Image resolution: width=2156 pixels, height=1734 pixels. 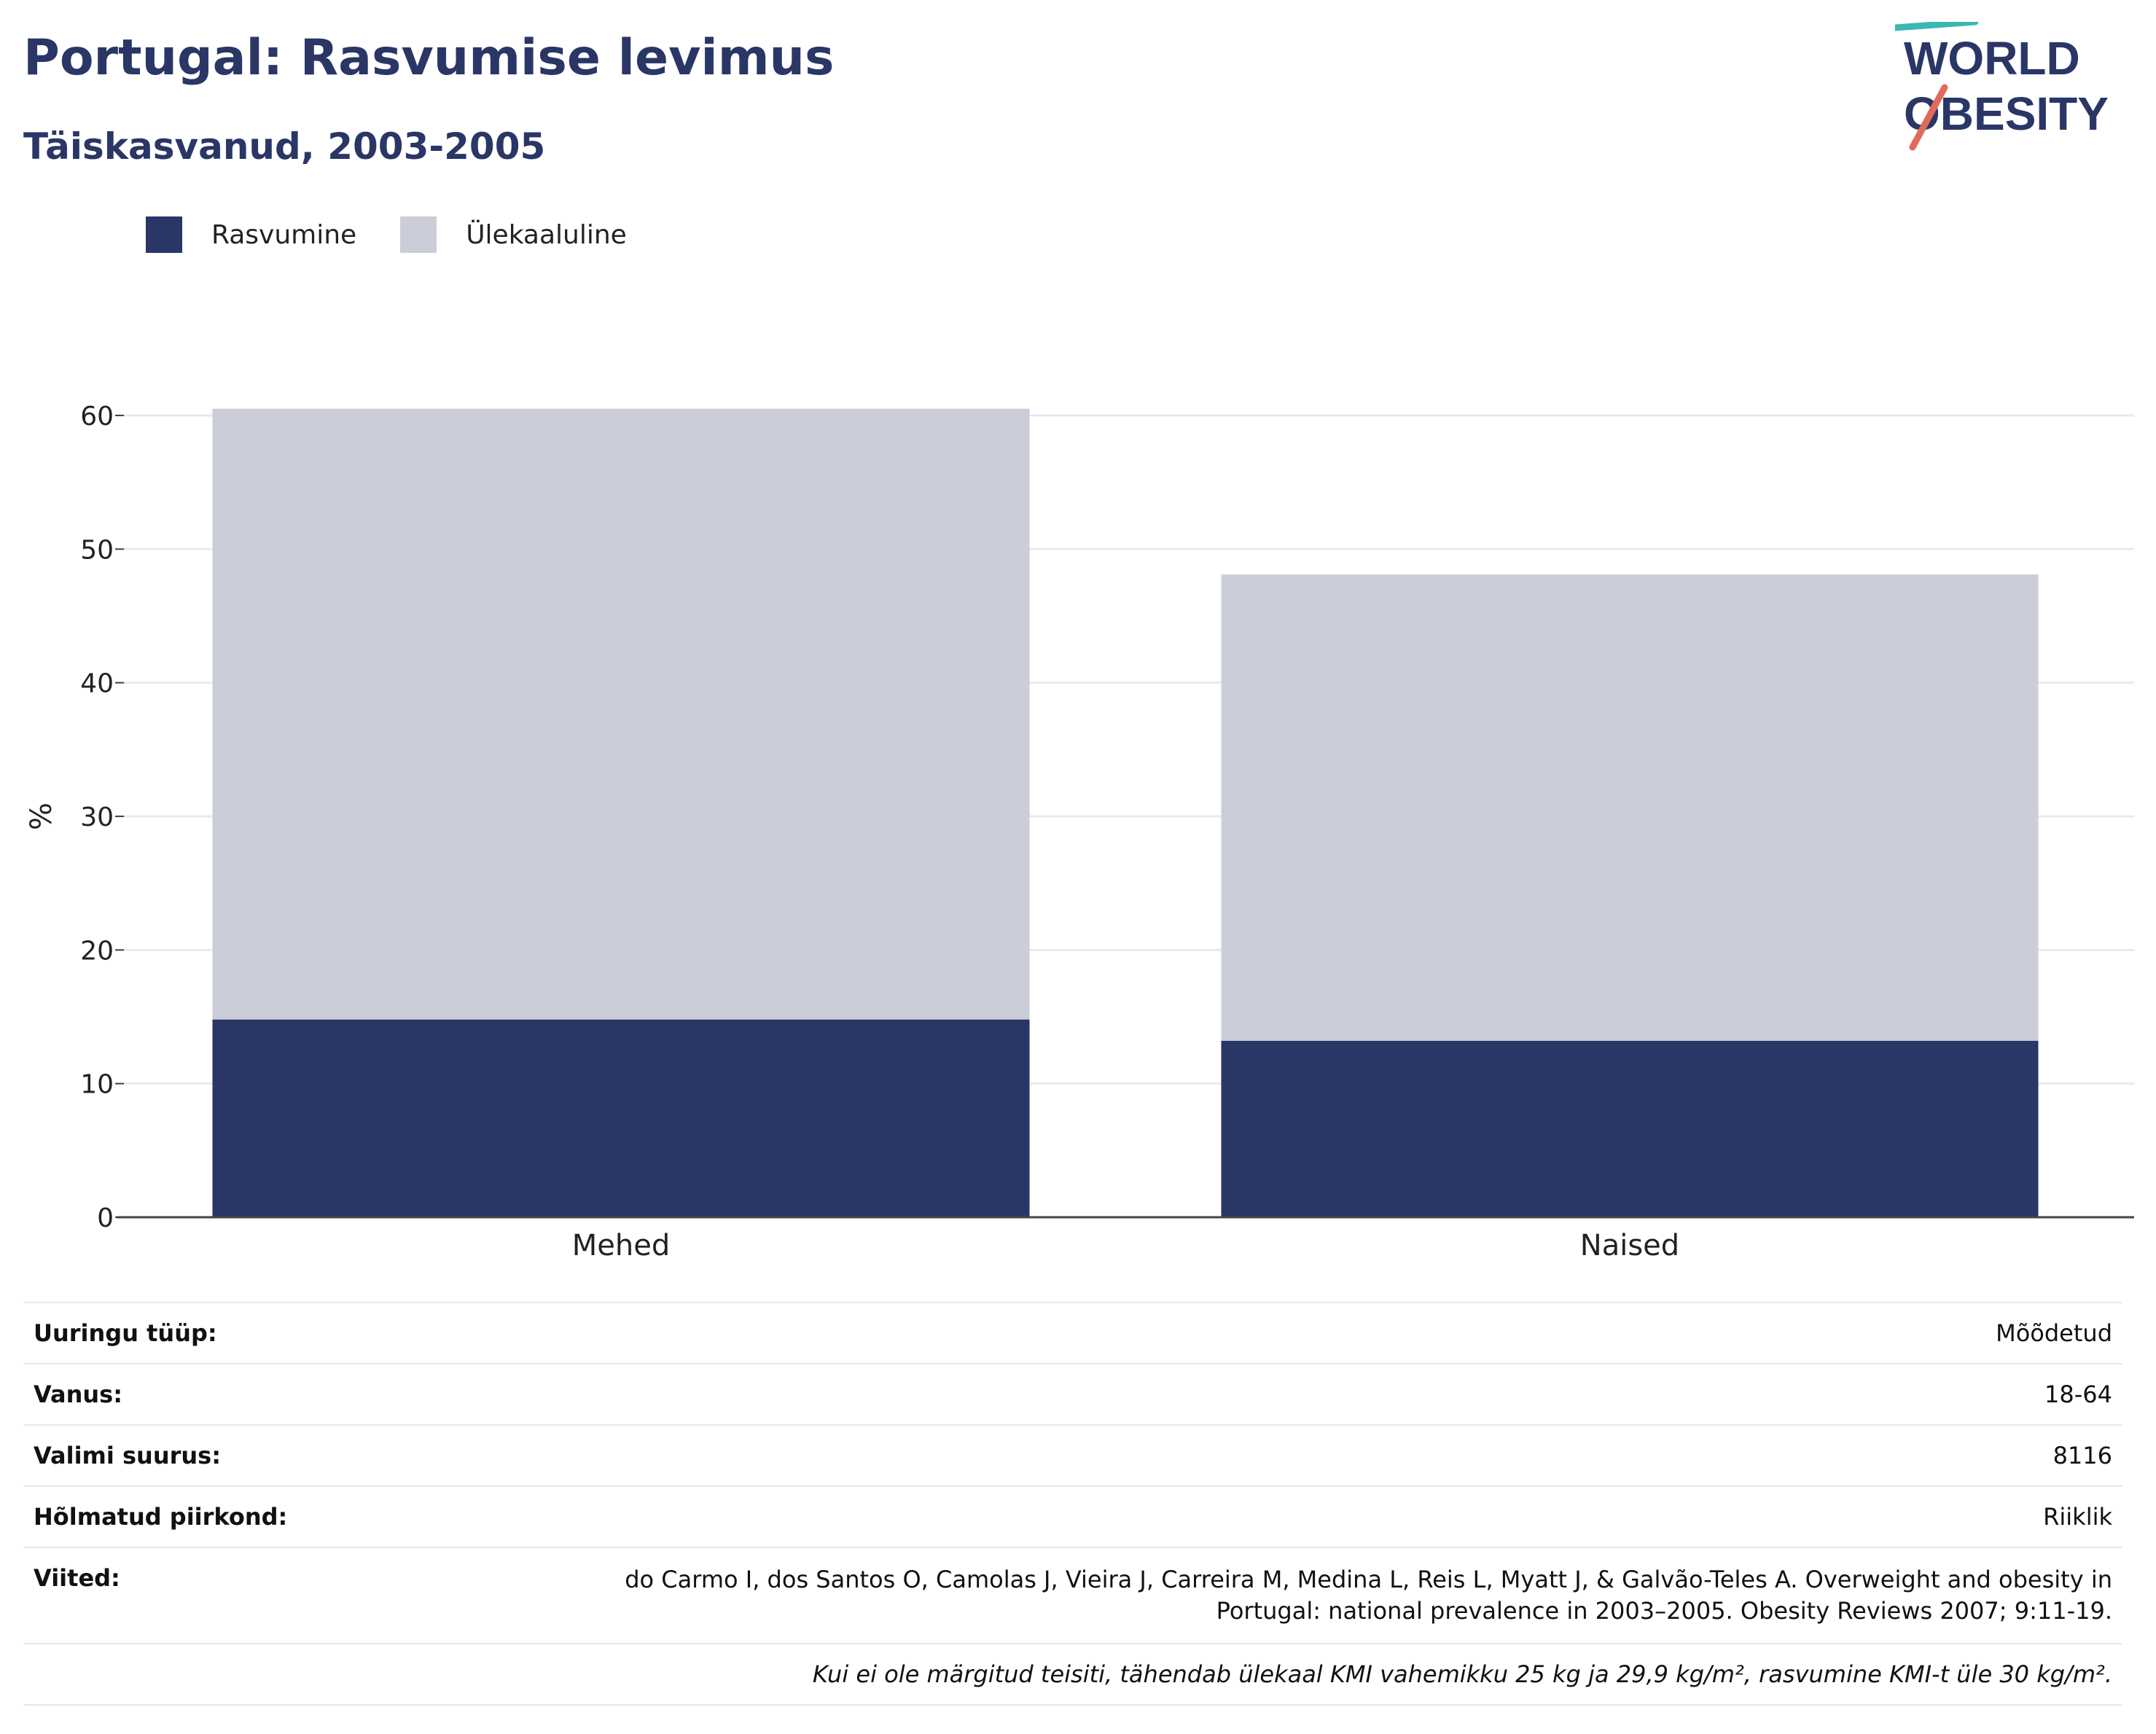 I want to click on legend-swatch-rasvumine, so click(x=164, y=234).